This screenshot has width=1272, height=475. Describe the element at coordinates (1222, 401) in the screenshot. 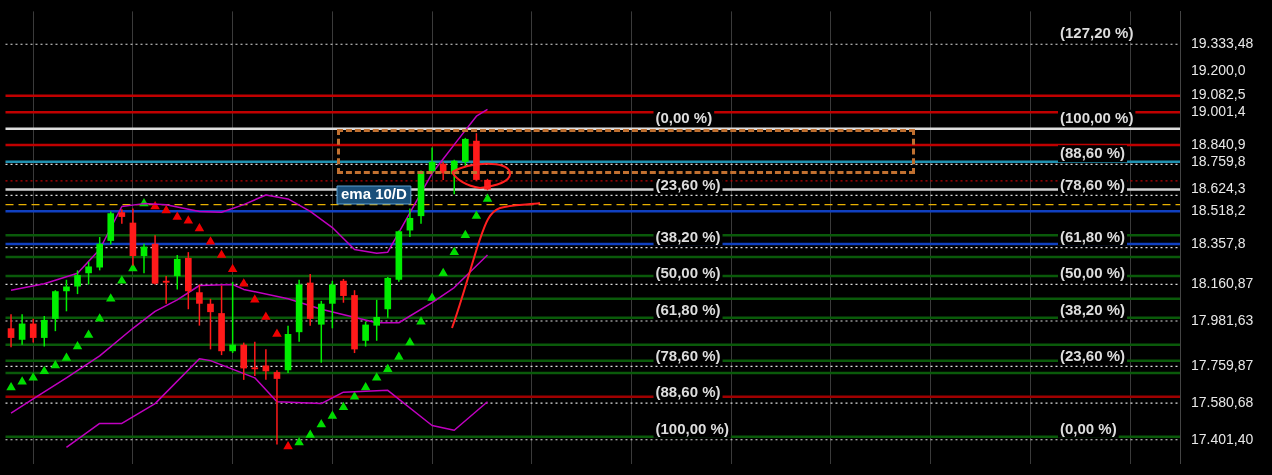

I see `y-tick-label: 17.580,68` at that location.